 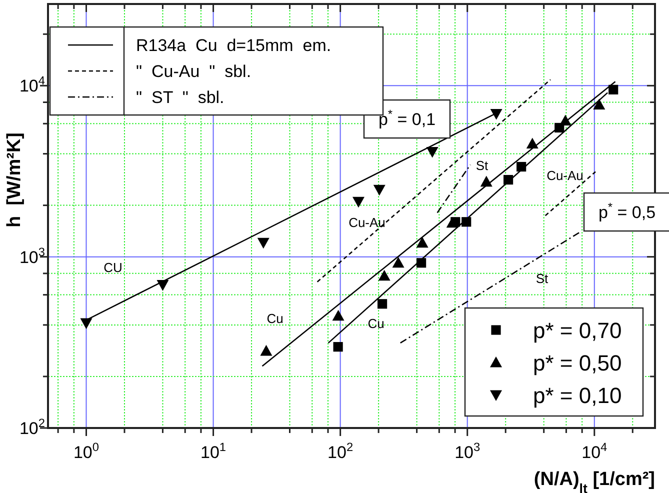 What do you see at coordinates (180, 97) in the screenshot?
I see `legend-label: " ST " sbl.` at bounding box center [180, 97].